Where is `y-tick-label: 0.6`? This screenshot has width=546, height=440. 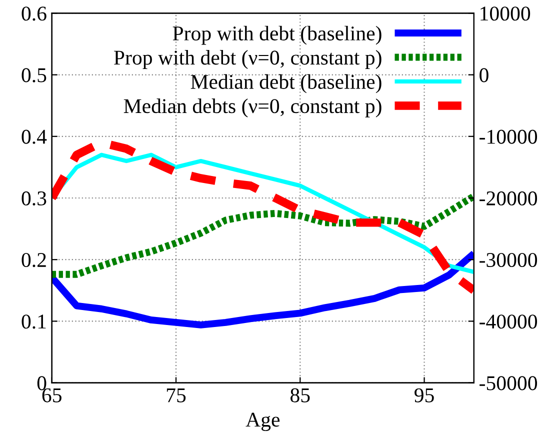 y-tick-label: 0.6 is located at coordinates (34, 13).